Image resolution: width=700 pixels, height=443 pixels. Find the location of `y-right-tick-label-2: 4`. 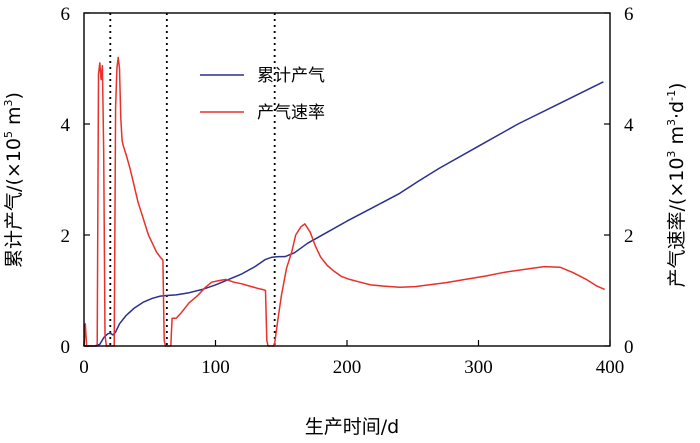

y-right-tick-label-2: 4 is located at coordinates (629, 125).